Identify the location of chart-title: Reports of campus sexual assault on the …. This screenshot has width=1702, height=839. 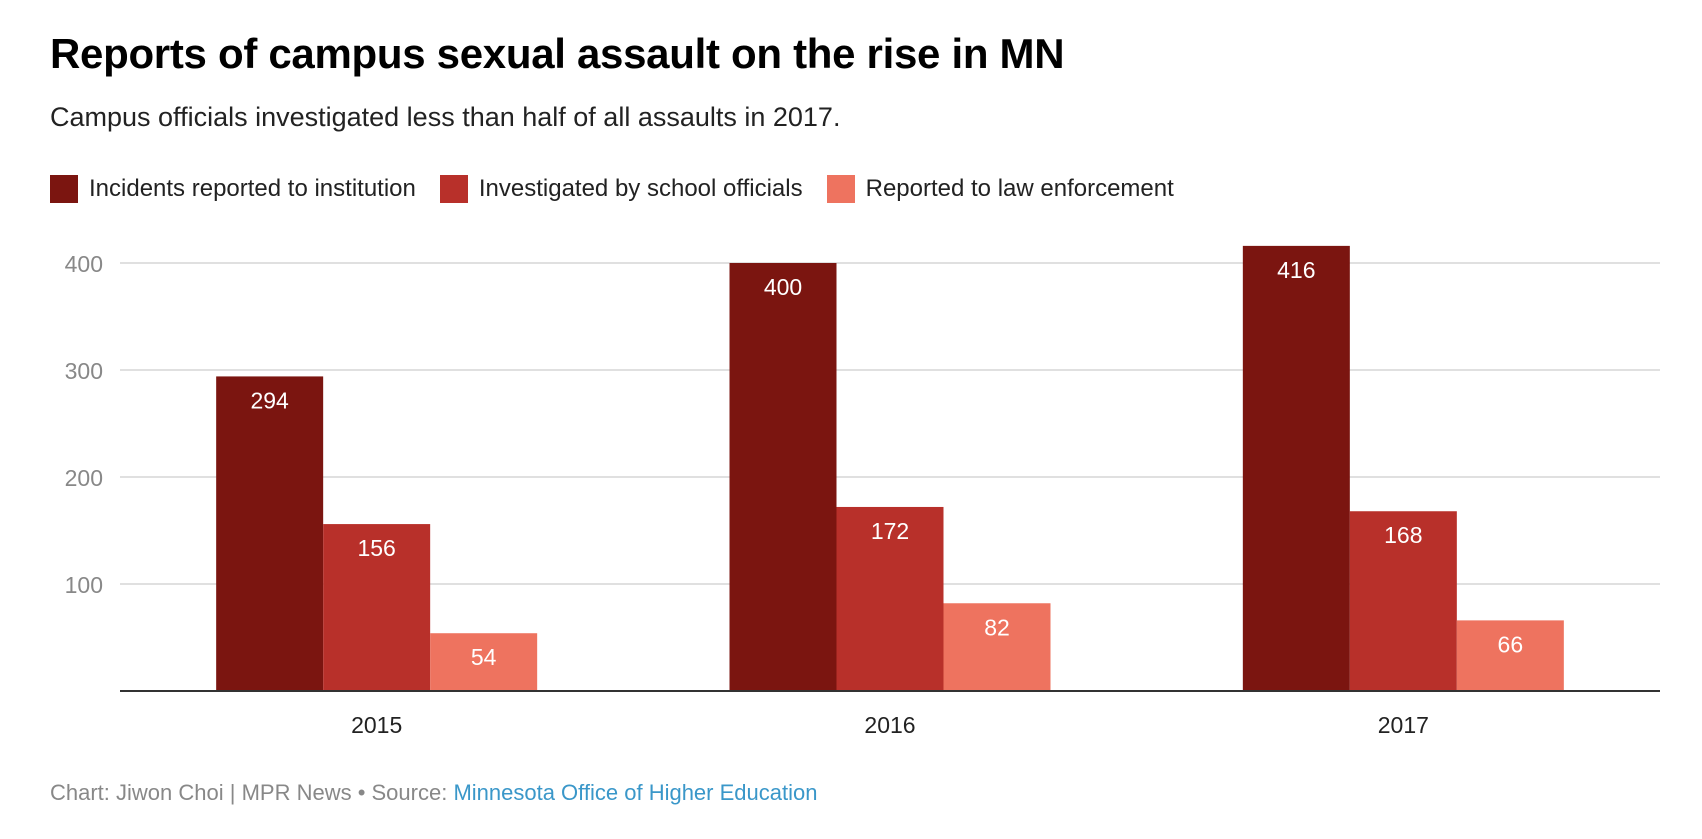
(557, 53).